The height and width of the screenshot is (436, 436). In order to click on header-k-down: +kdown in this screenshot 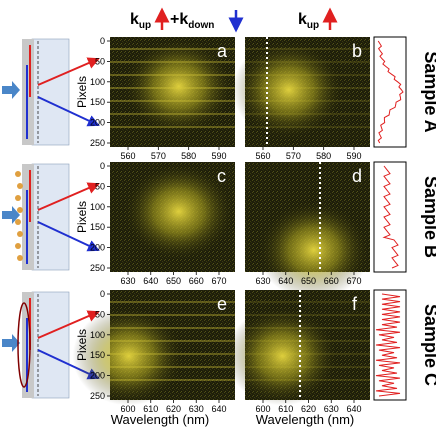, I will do `click(192, 21)`.